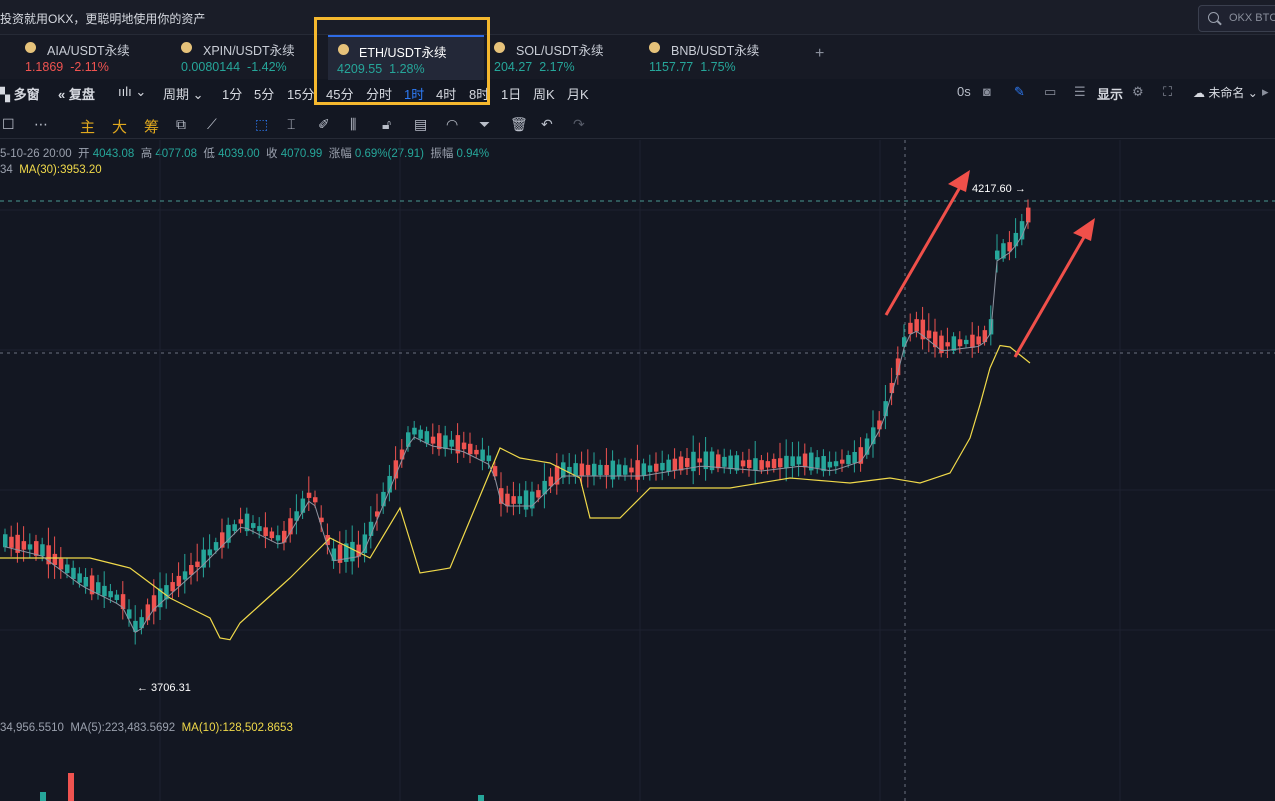 The width and height of the screenshot is (1275, 801). I want to click on interval-8h: 8时, so click(479, 94).